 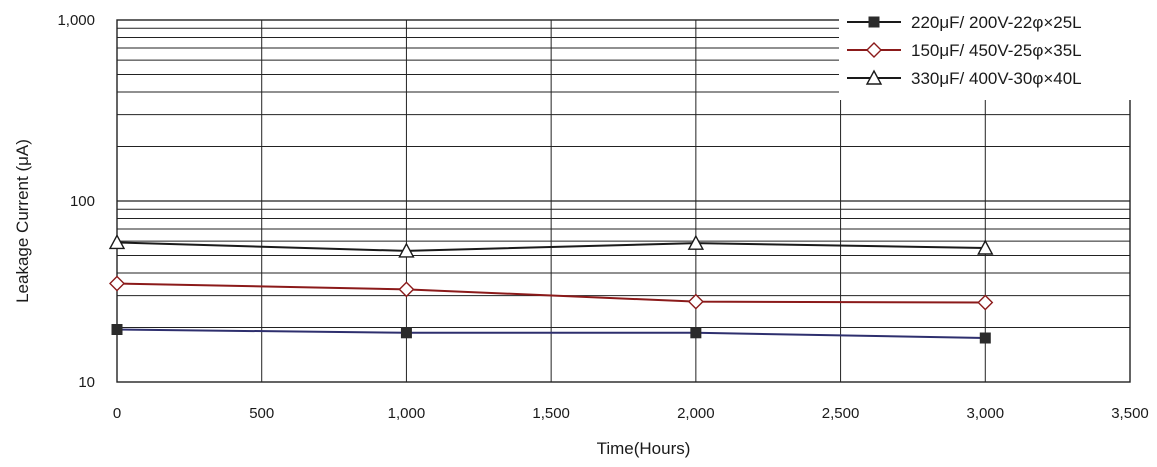 What do you see at coordinates (986, 413) in the screenshot?
I see `x-tick-label: 3,000` at bounding box center [986, 413].